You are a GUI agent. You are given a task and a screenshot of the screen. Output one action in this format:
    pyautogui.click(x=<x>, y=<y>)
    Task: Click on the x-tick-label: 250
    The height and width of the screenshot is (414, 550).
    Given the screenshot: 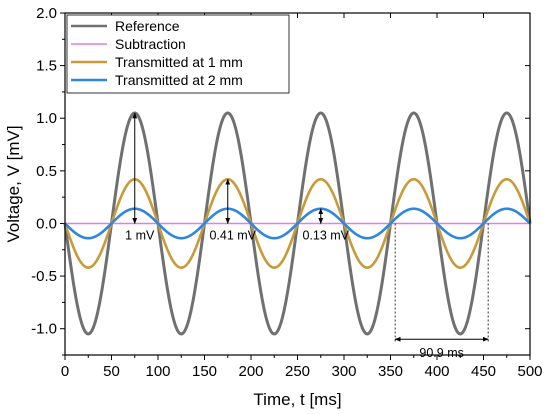 What is the action you would take?
    pyautogui.click(x=297, y=371)
    